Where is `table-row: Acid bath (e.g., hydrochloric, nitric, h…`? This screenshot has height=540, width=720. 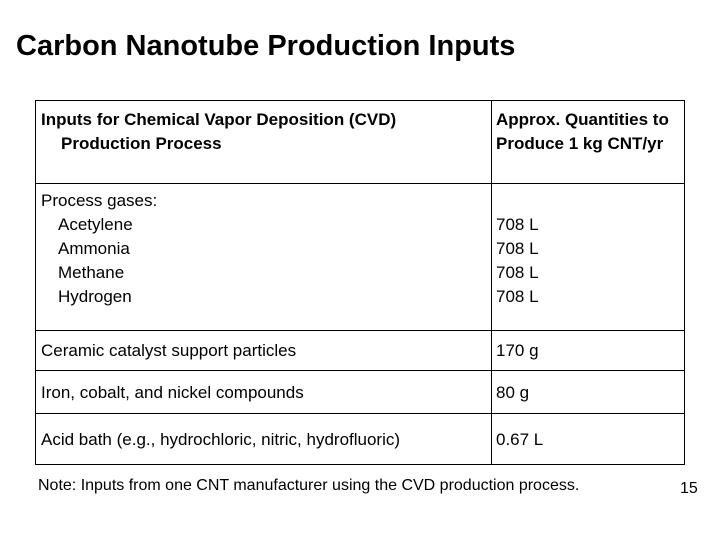 table-row: Acid bath (e.g., hydrochloric, nitric, h… is located at coordinates (360, 440).